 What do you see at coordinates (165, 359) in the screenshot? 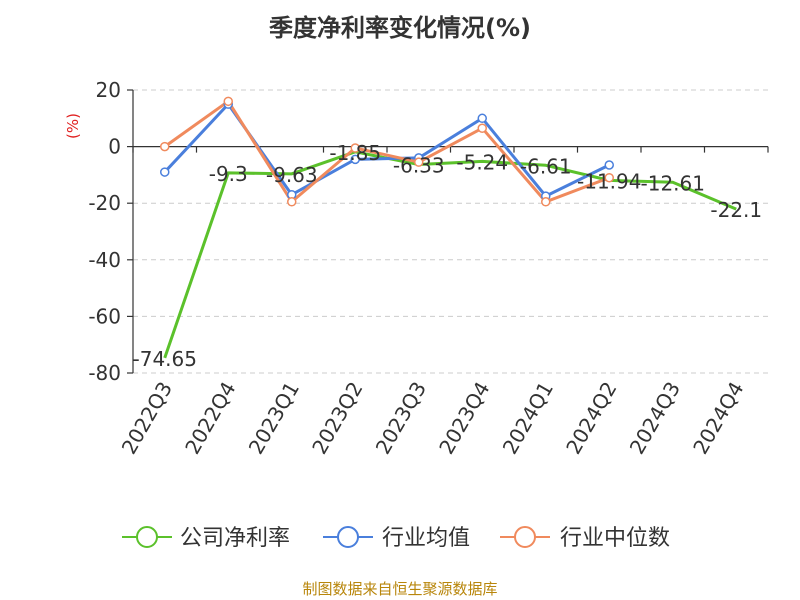
I see `data-label: -74.65` at bounding box center [165, 359].